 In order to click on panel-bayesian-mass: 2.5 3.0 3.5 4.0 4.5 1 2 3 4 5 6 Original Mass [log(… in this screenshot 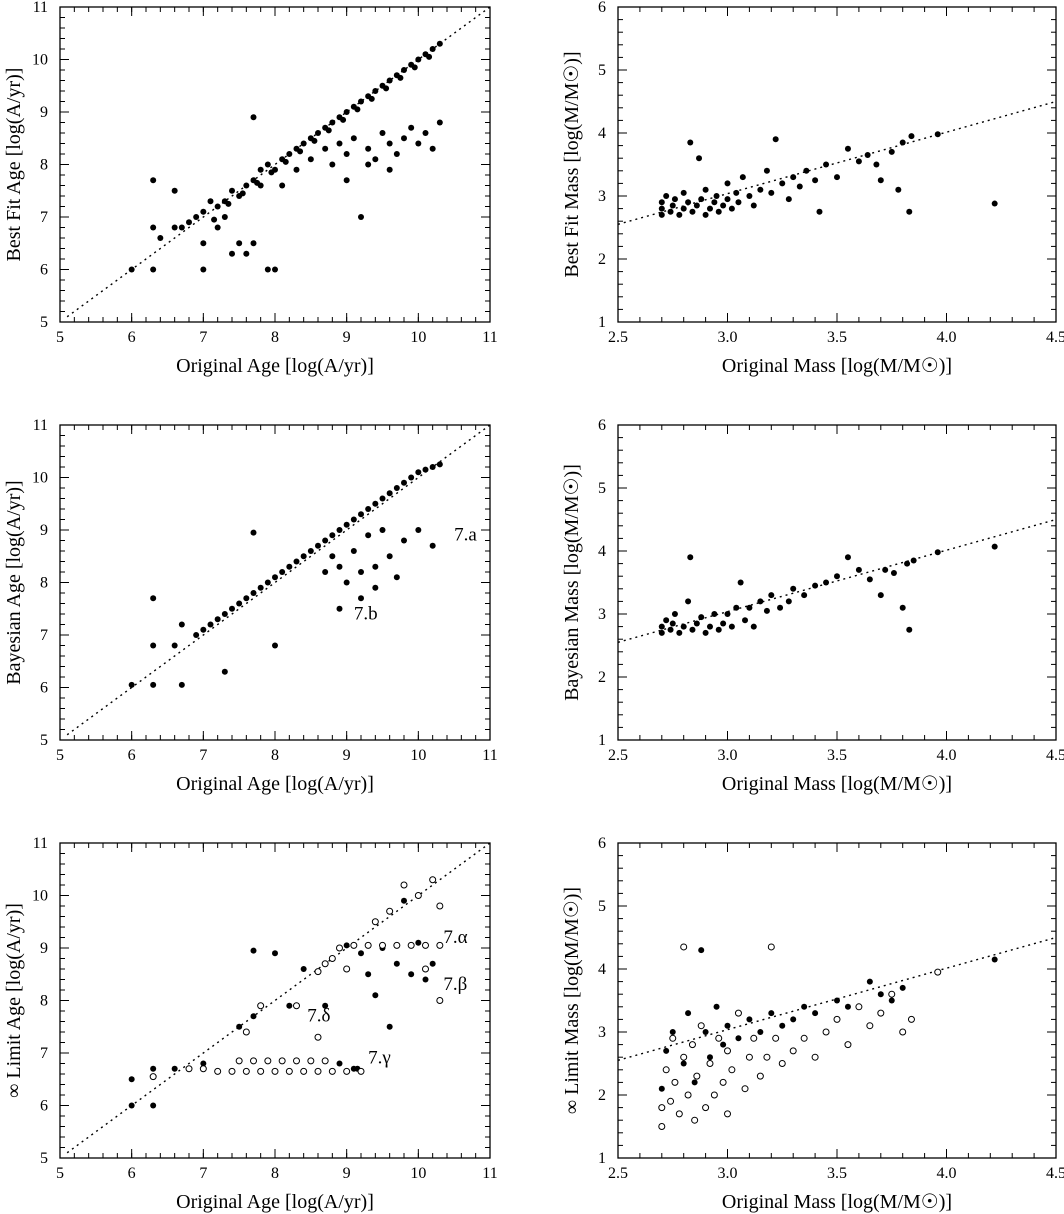, I will do `click(812, 606)`.